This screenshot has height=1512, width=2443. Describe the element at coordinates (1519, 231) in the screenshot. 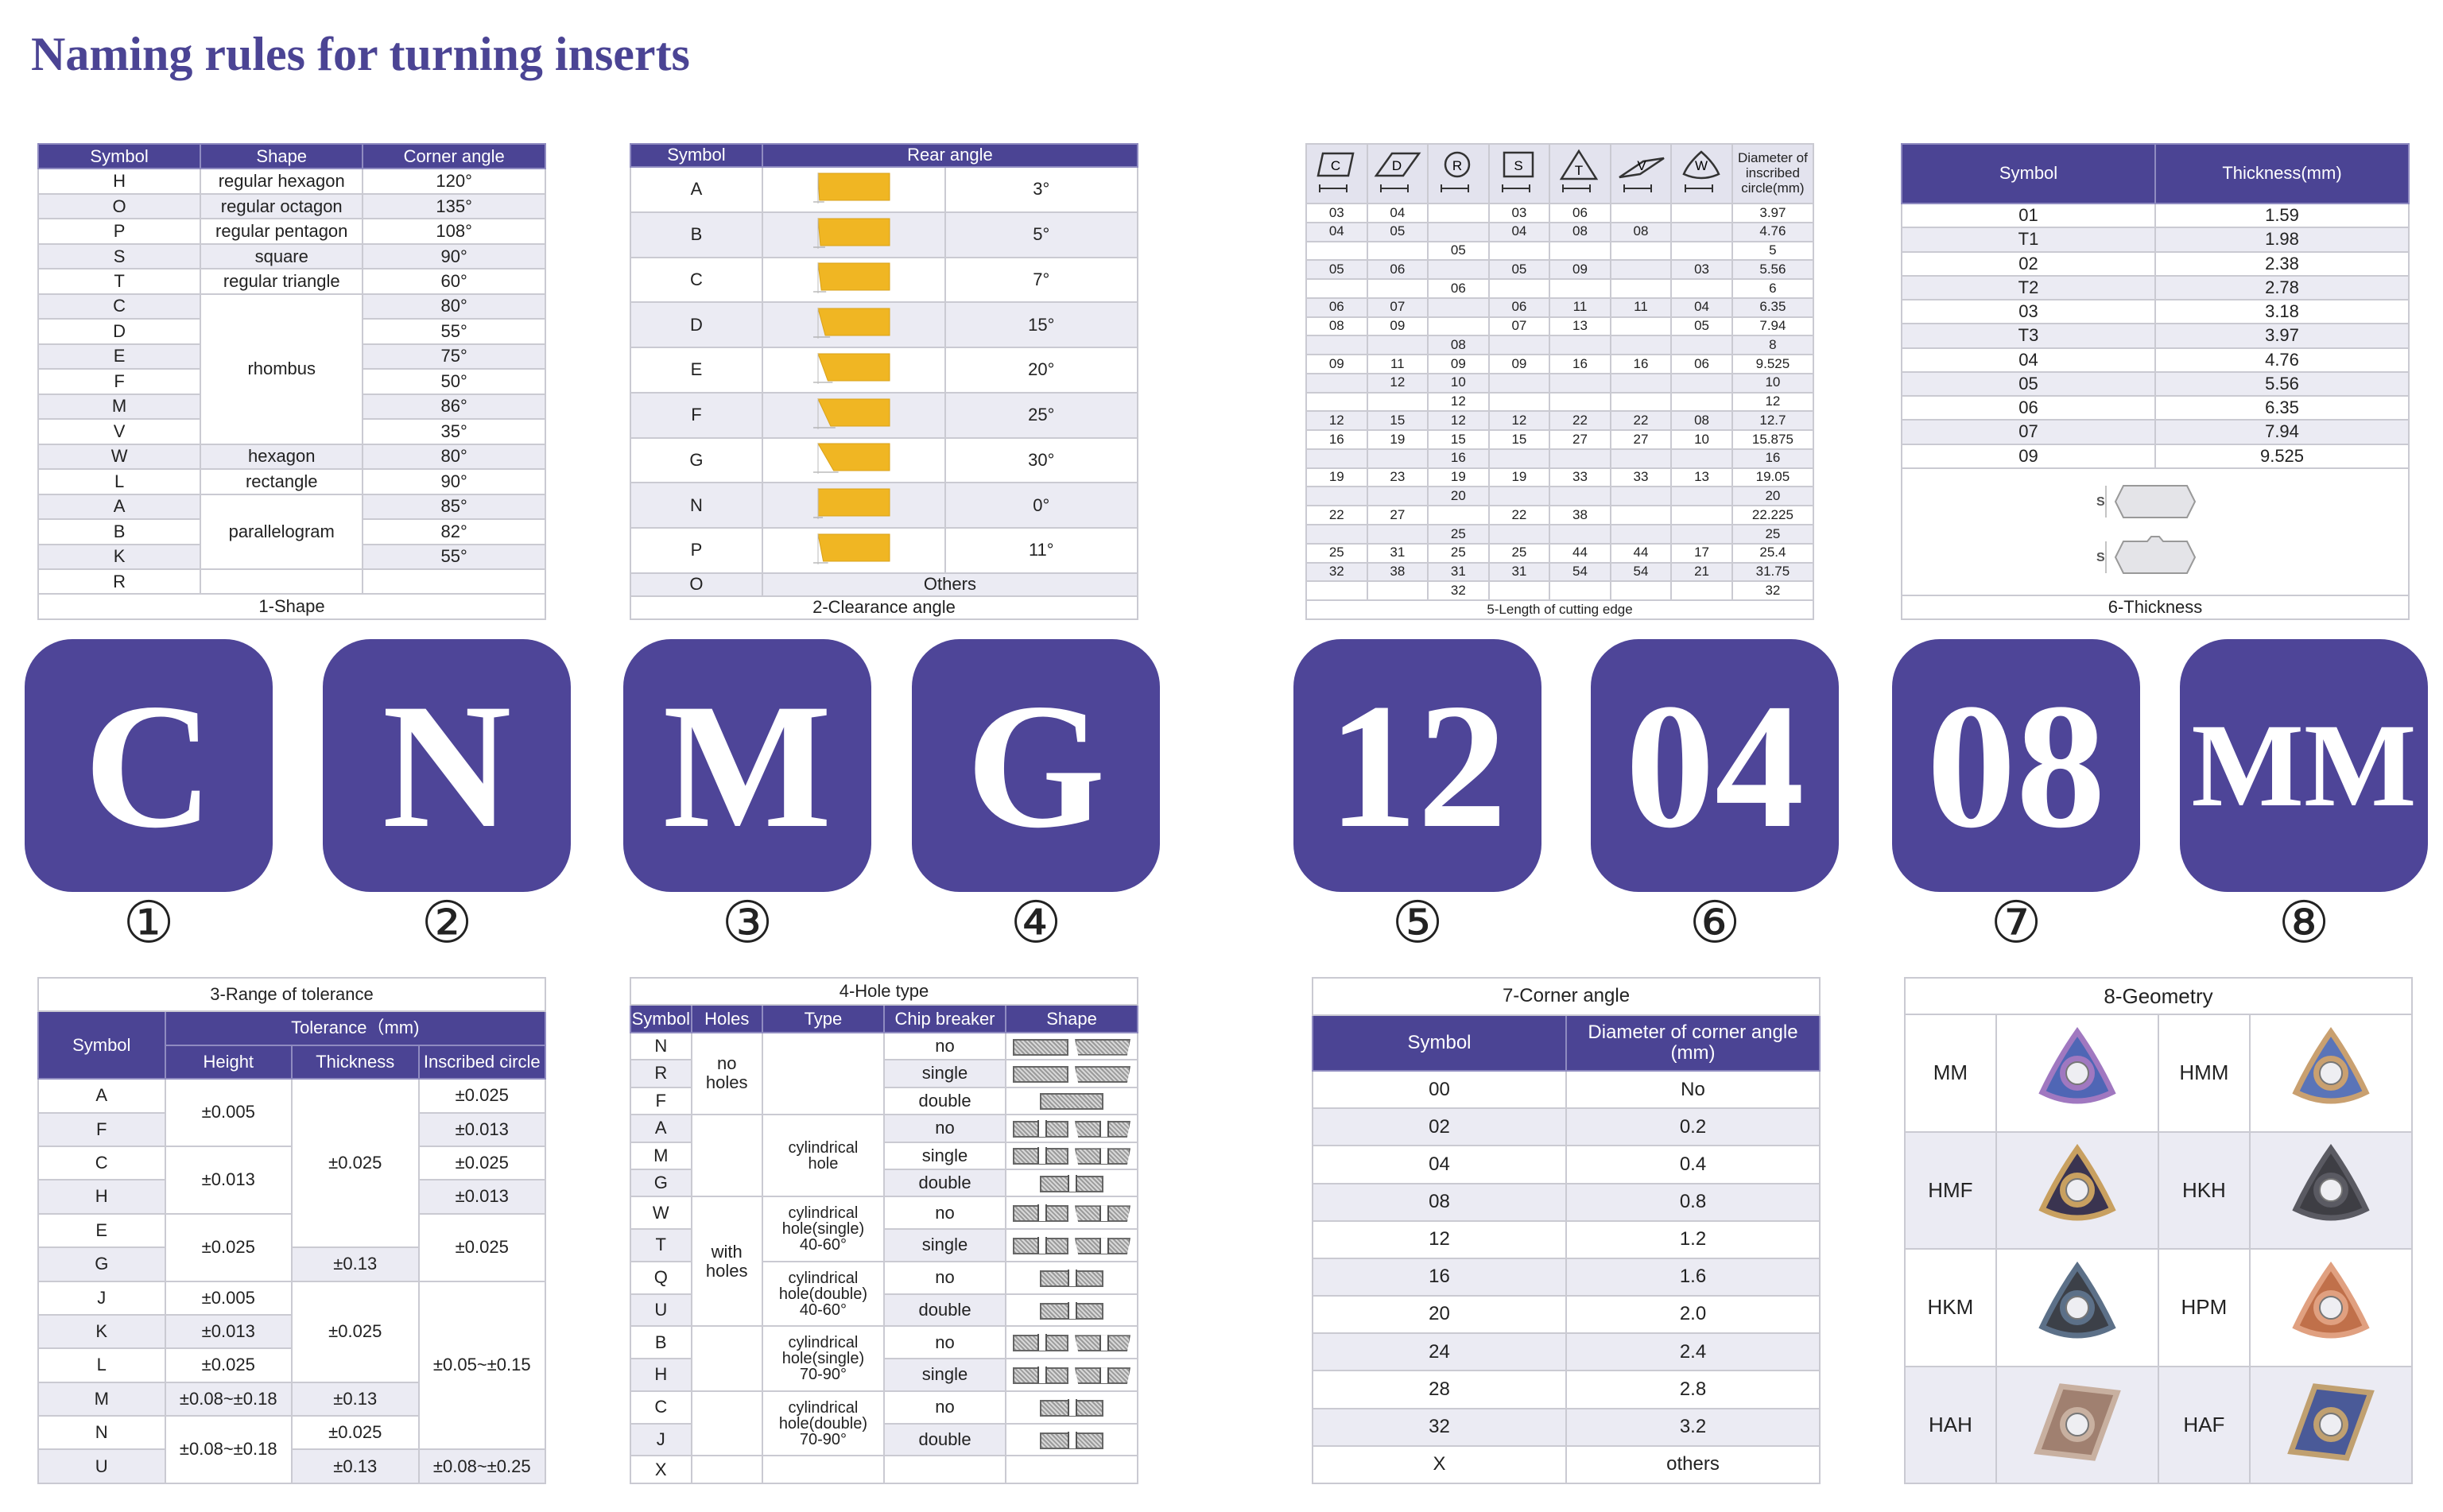

I see `s-cell: 04` at that location.